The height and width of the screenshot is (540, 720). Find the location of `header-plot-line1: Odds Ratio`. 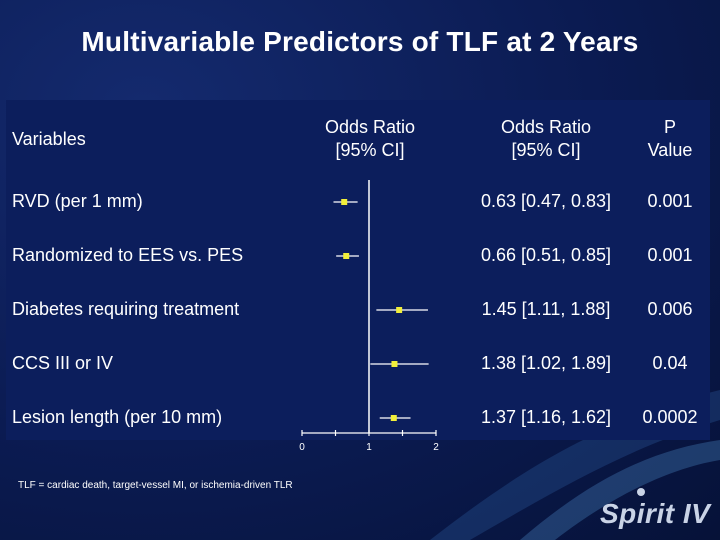

header-plot-line1: Odds Ratio is located at coordinates (370, 127).